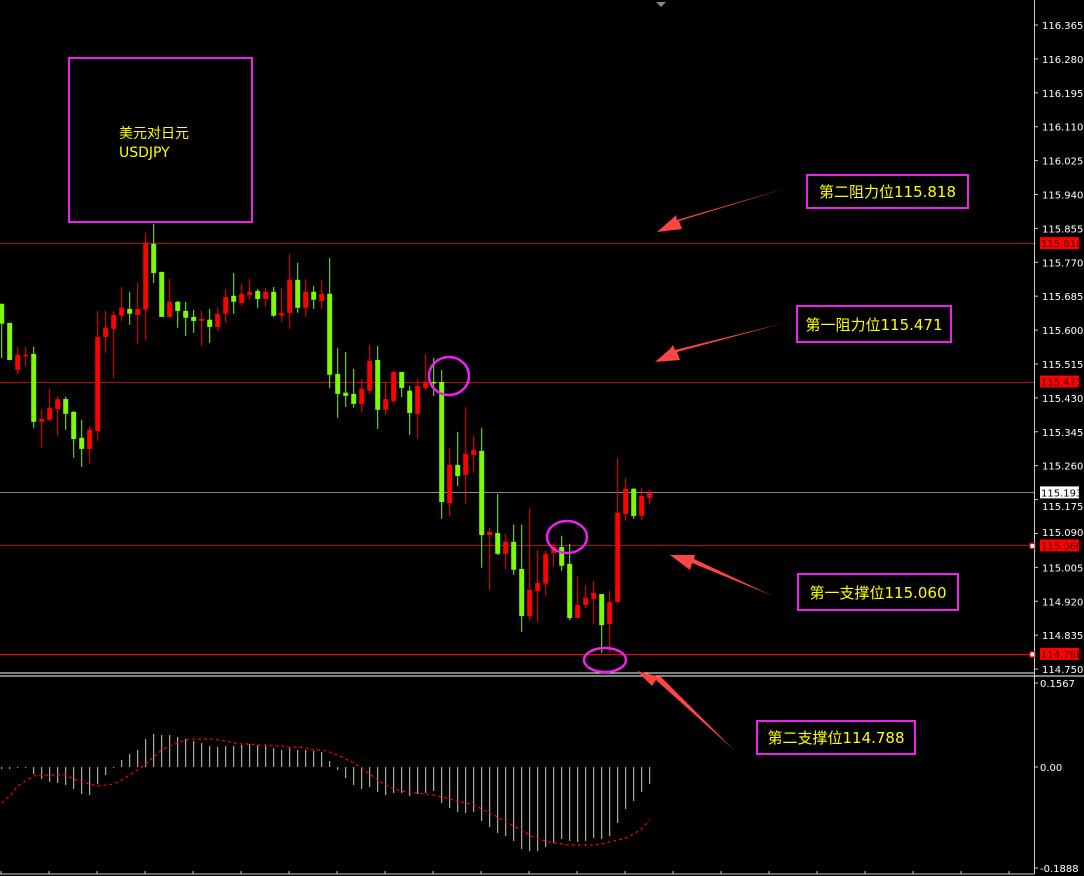 The height and width of the screenshot is (876, 1084). I want to click on support-1-label: 第一支撑位115.060, so click(878, 592).